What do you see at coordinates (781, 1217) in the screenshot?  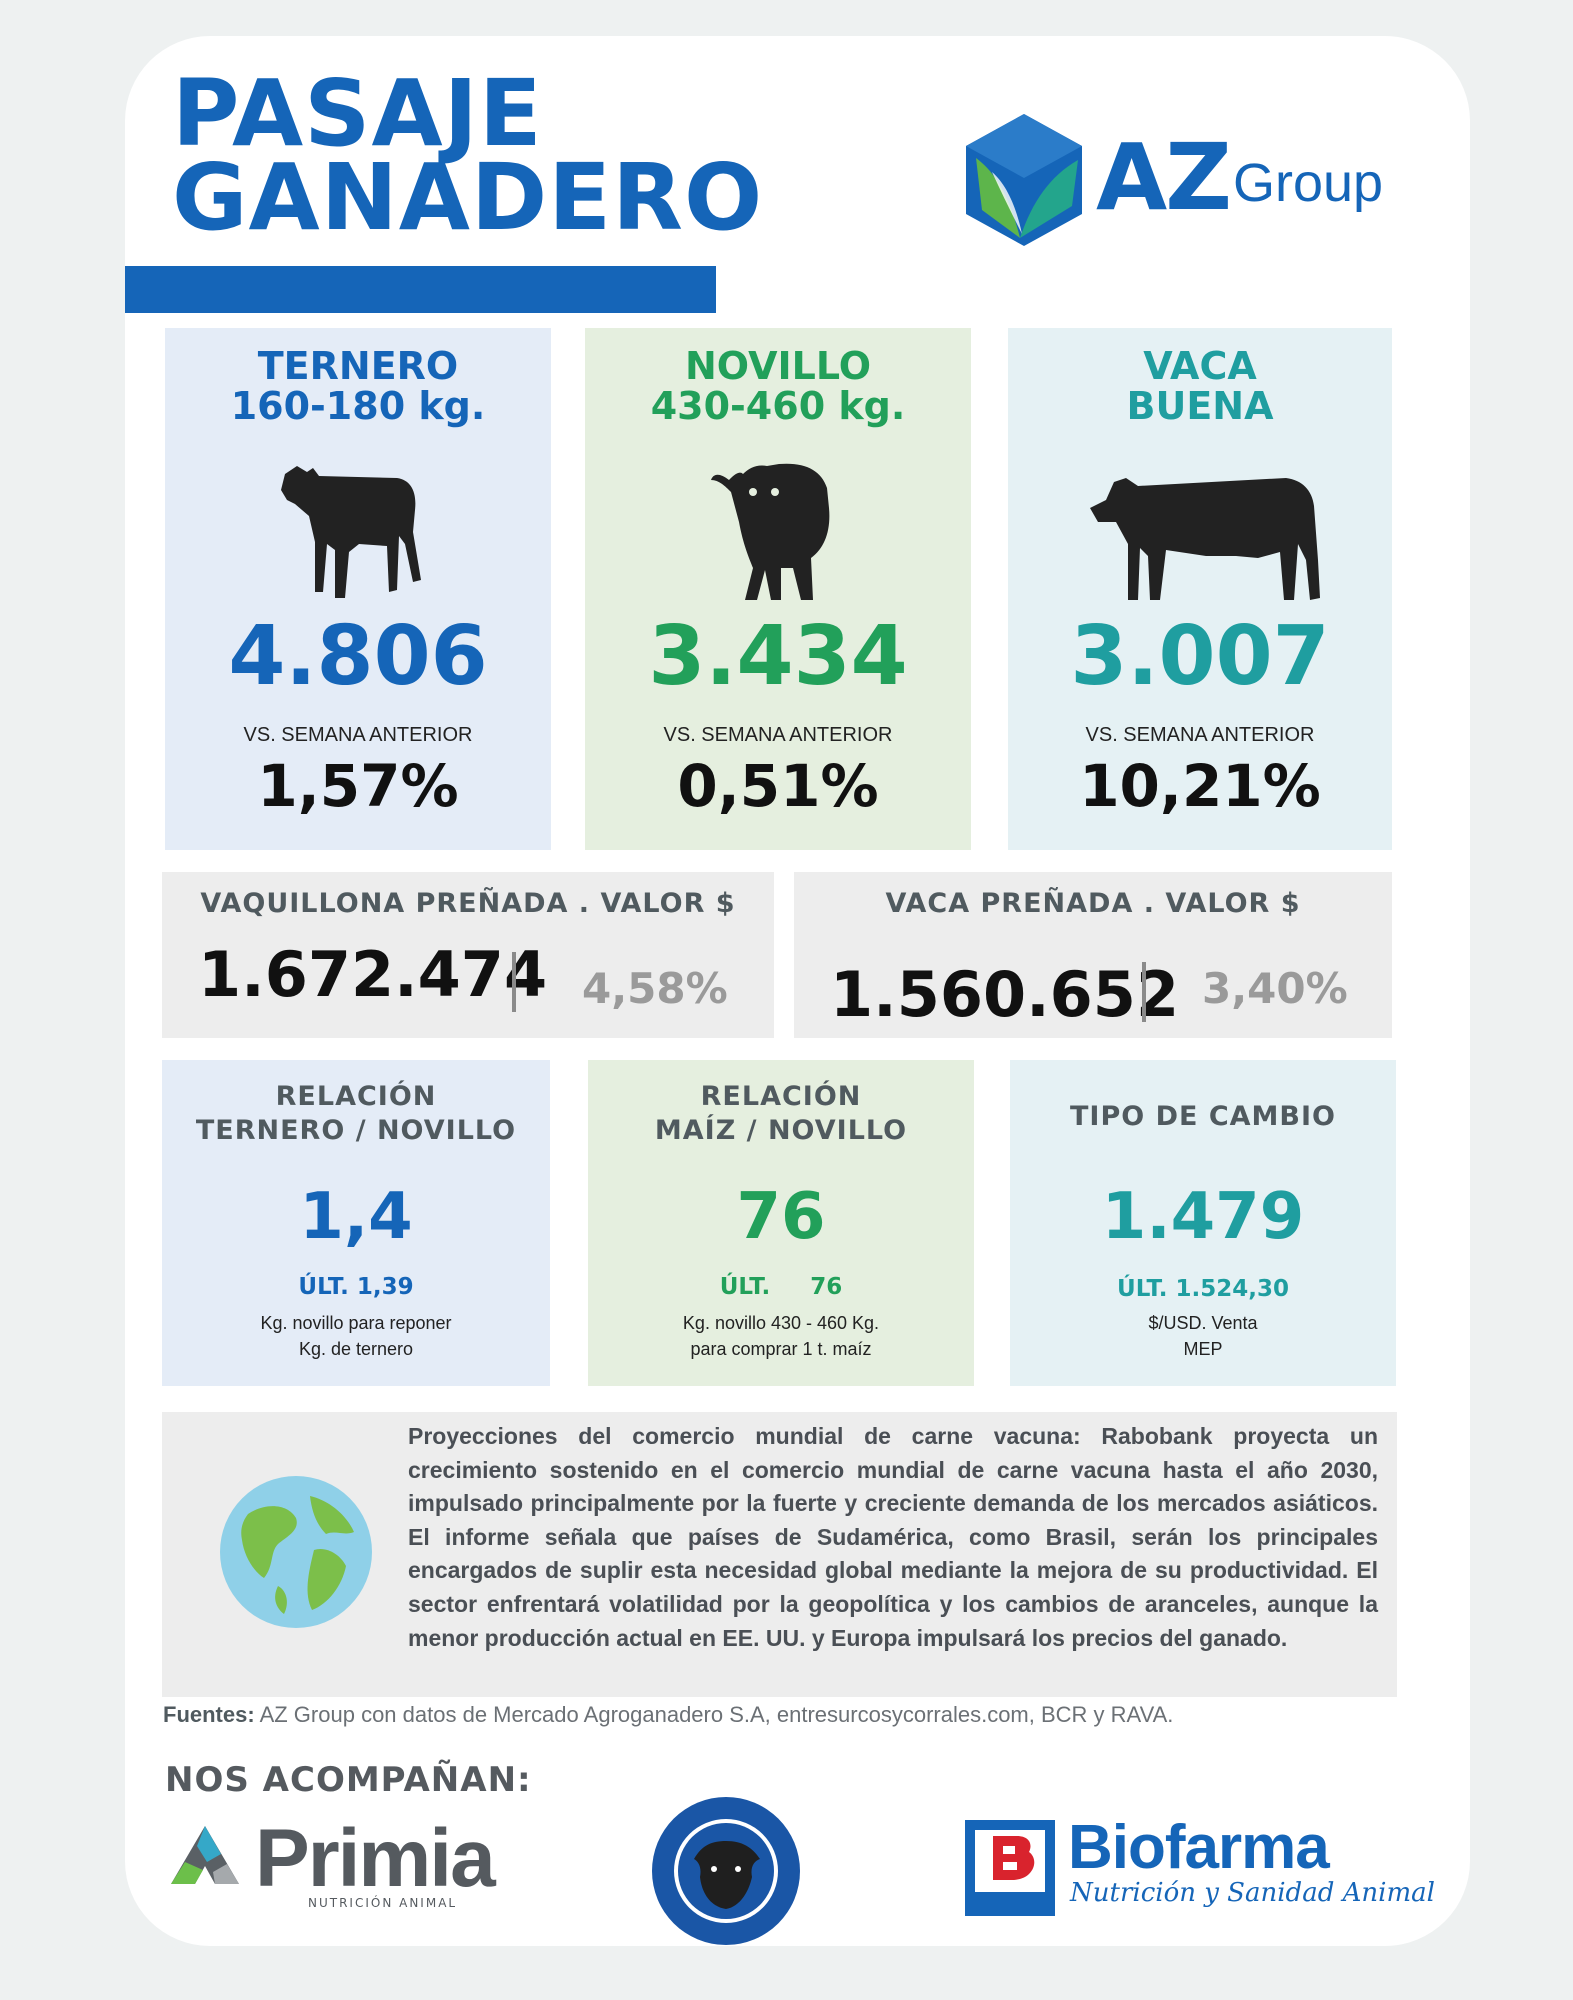 I see `relacion-mn-value: 76` at bounding box center [781, 1217].